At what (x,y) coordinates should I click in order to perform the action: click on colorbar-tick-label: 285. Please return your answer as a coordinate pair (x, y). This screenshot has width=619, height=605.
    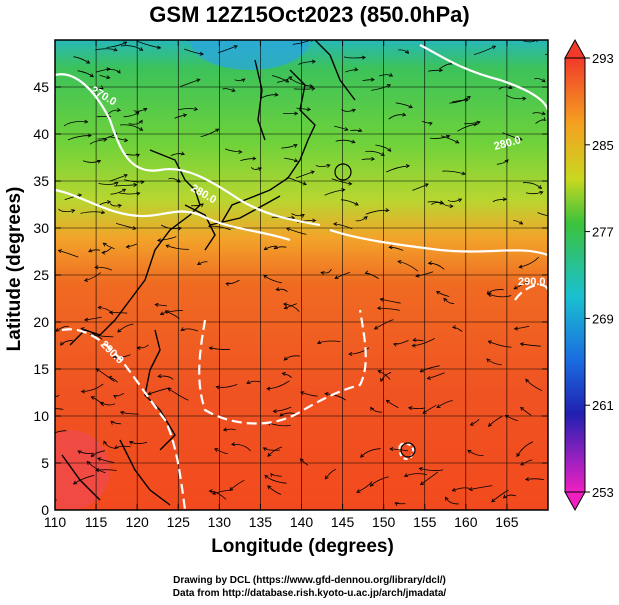
    Looking at the image, I should click on (603, 145).